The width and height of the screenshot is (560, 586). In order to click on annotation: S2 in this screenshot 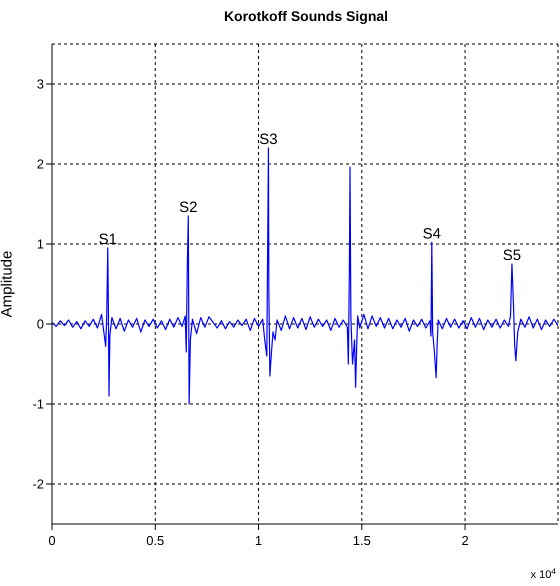, I will do `click(188, 207)`.